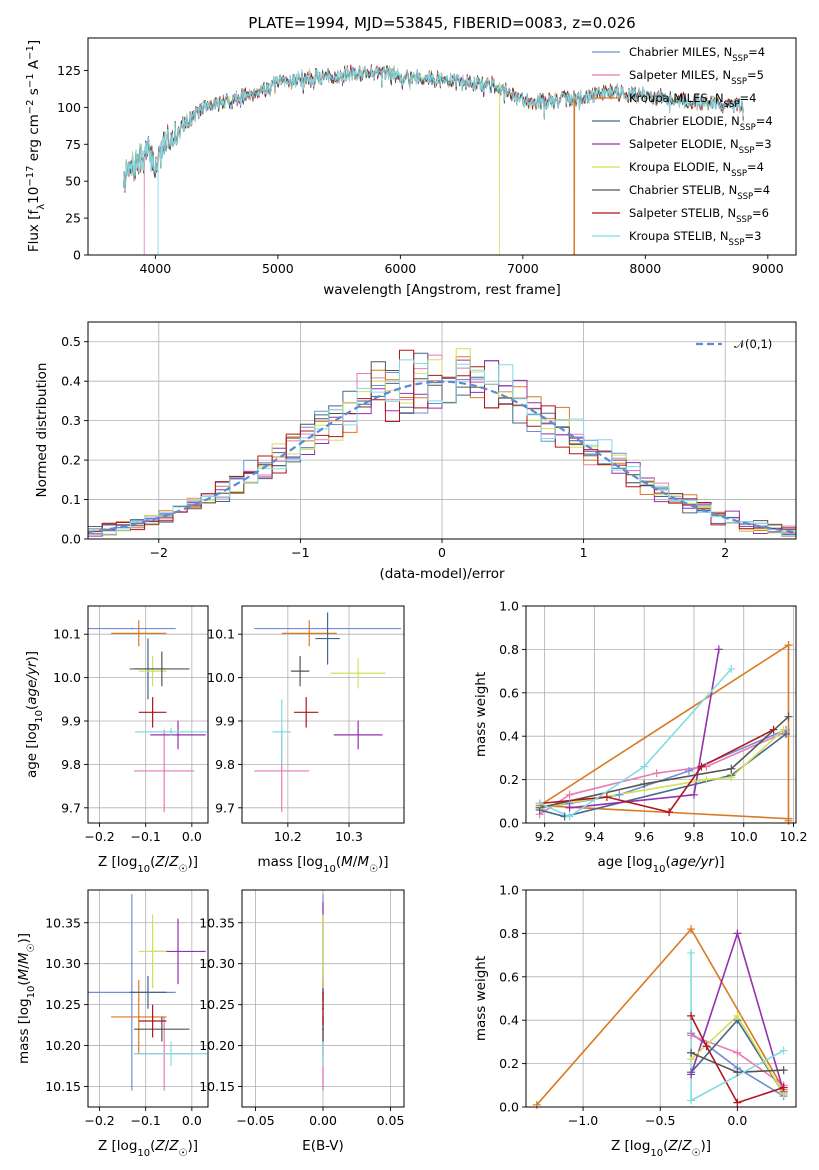 Image resolution: width=819 pixels, height=1170 pixels. Describe the element at coordinates (288, 836) in the screenshot. I see `x-tick-label: 10.2` at that location.